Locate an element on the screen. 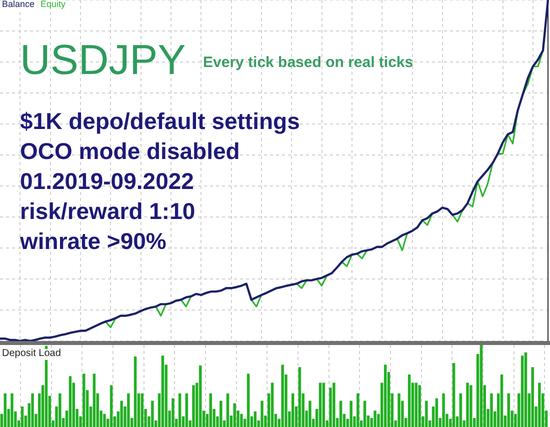 The width and height of the screenshot is (550, 427). annotation: winrate >90% is located at coordinates (93, 241).